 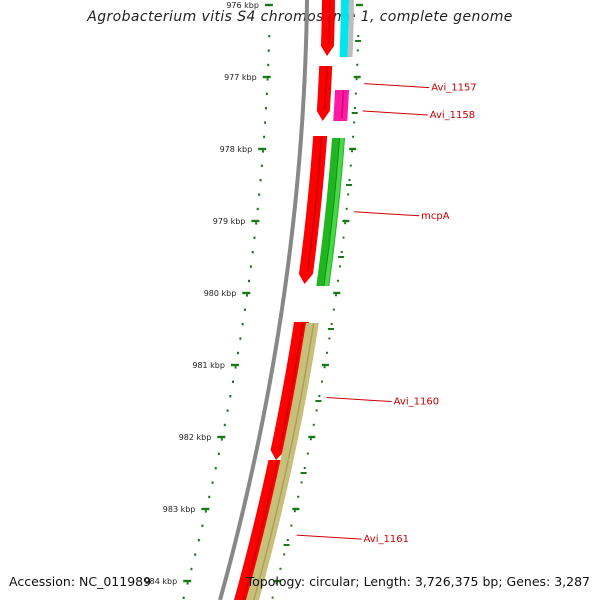 What do you see at coordinates (291, 386) in the screenshot?
I see `cds-red-5-shade` at bounding box center [291, 386].